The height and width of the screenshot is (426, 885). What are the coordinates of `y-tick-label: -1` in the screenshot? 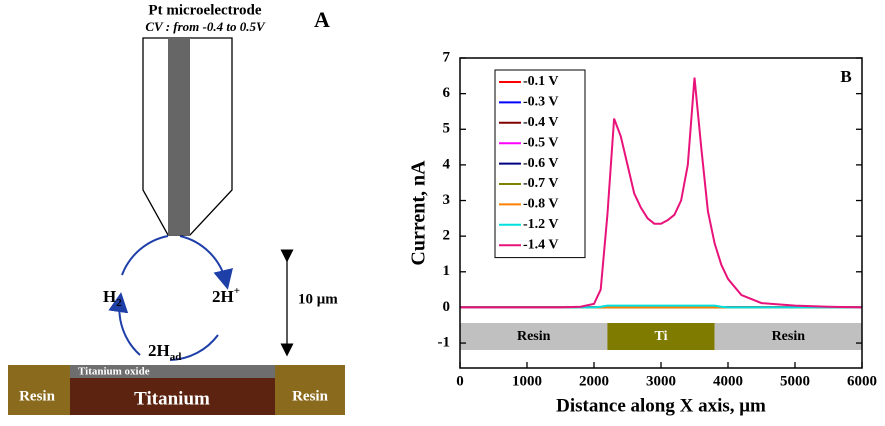 It's located at (444, 342).